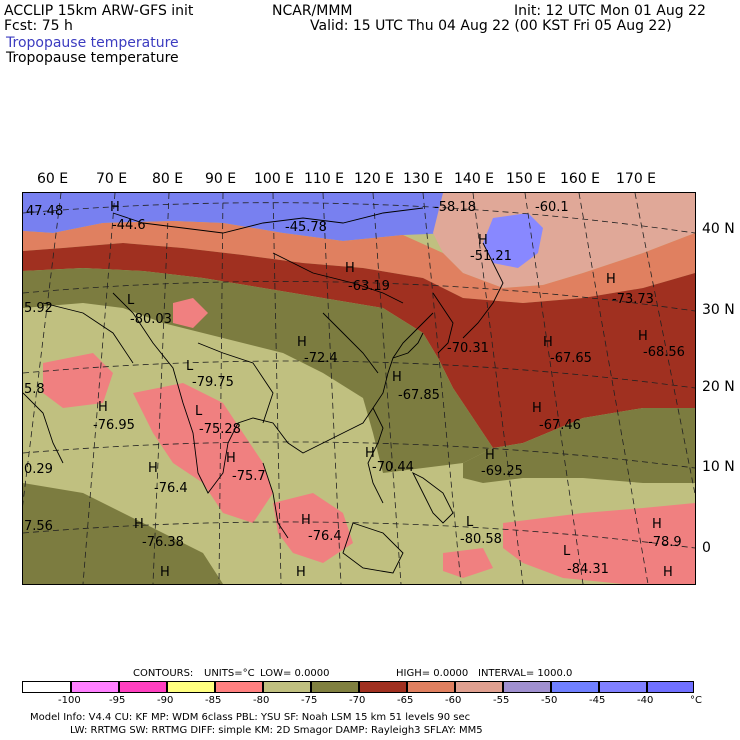 The width and height of the screenshot is (740, 740). Describe the element at coordinates (221, 179) in the screenshot. I see `lon-label: 90 E` at that location.